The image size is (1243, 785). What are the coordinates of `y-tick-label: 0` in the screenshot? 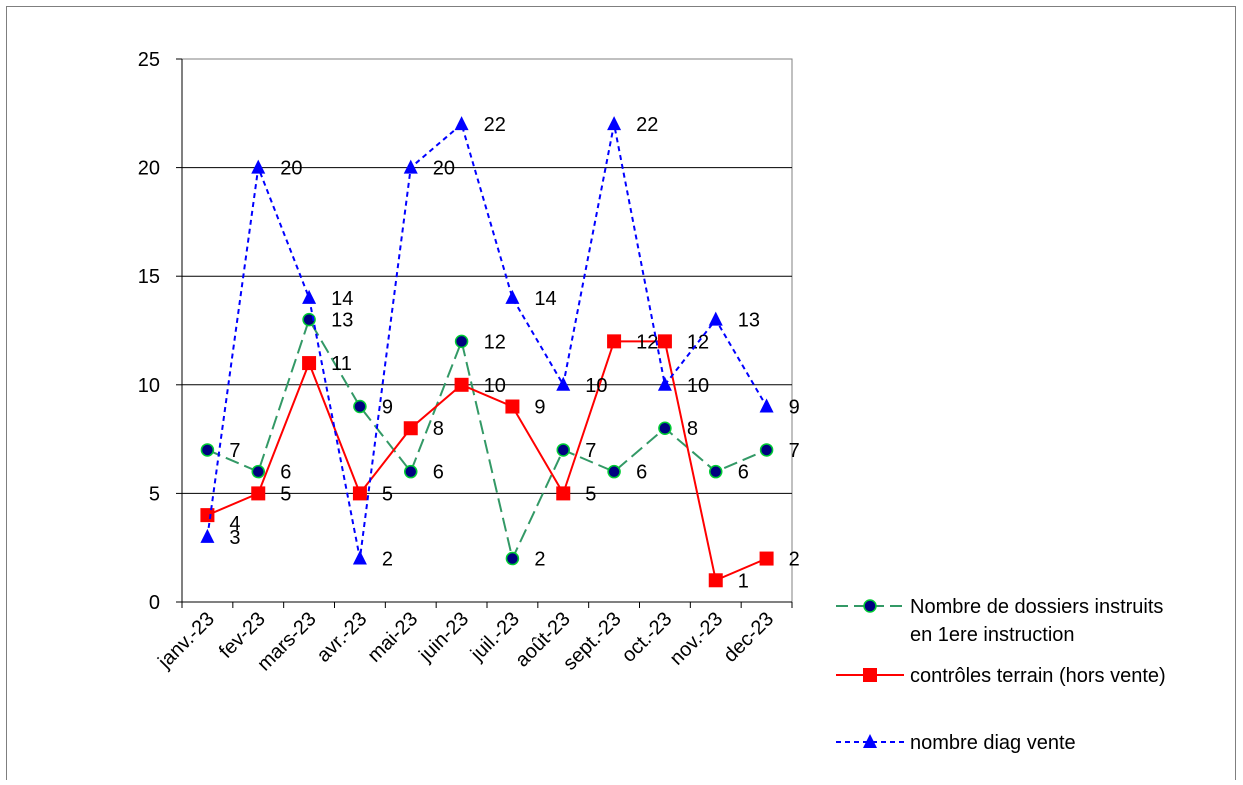 It's located at (154, 603).